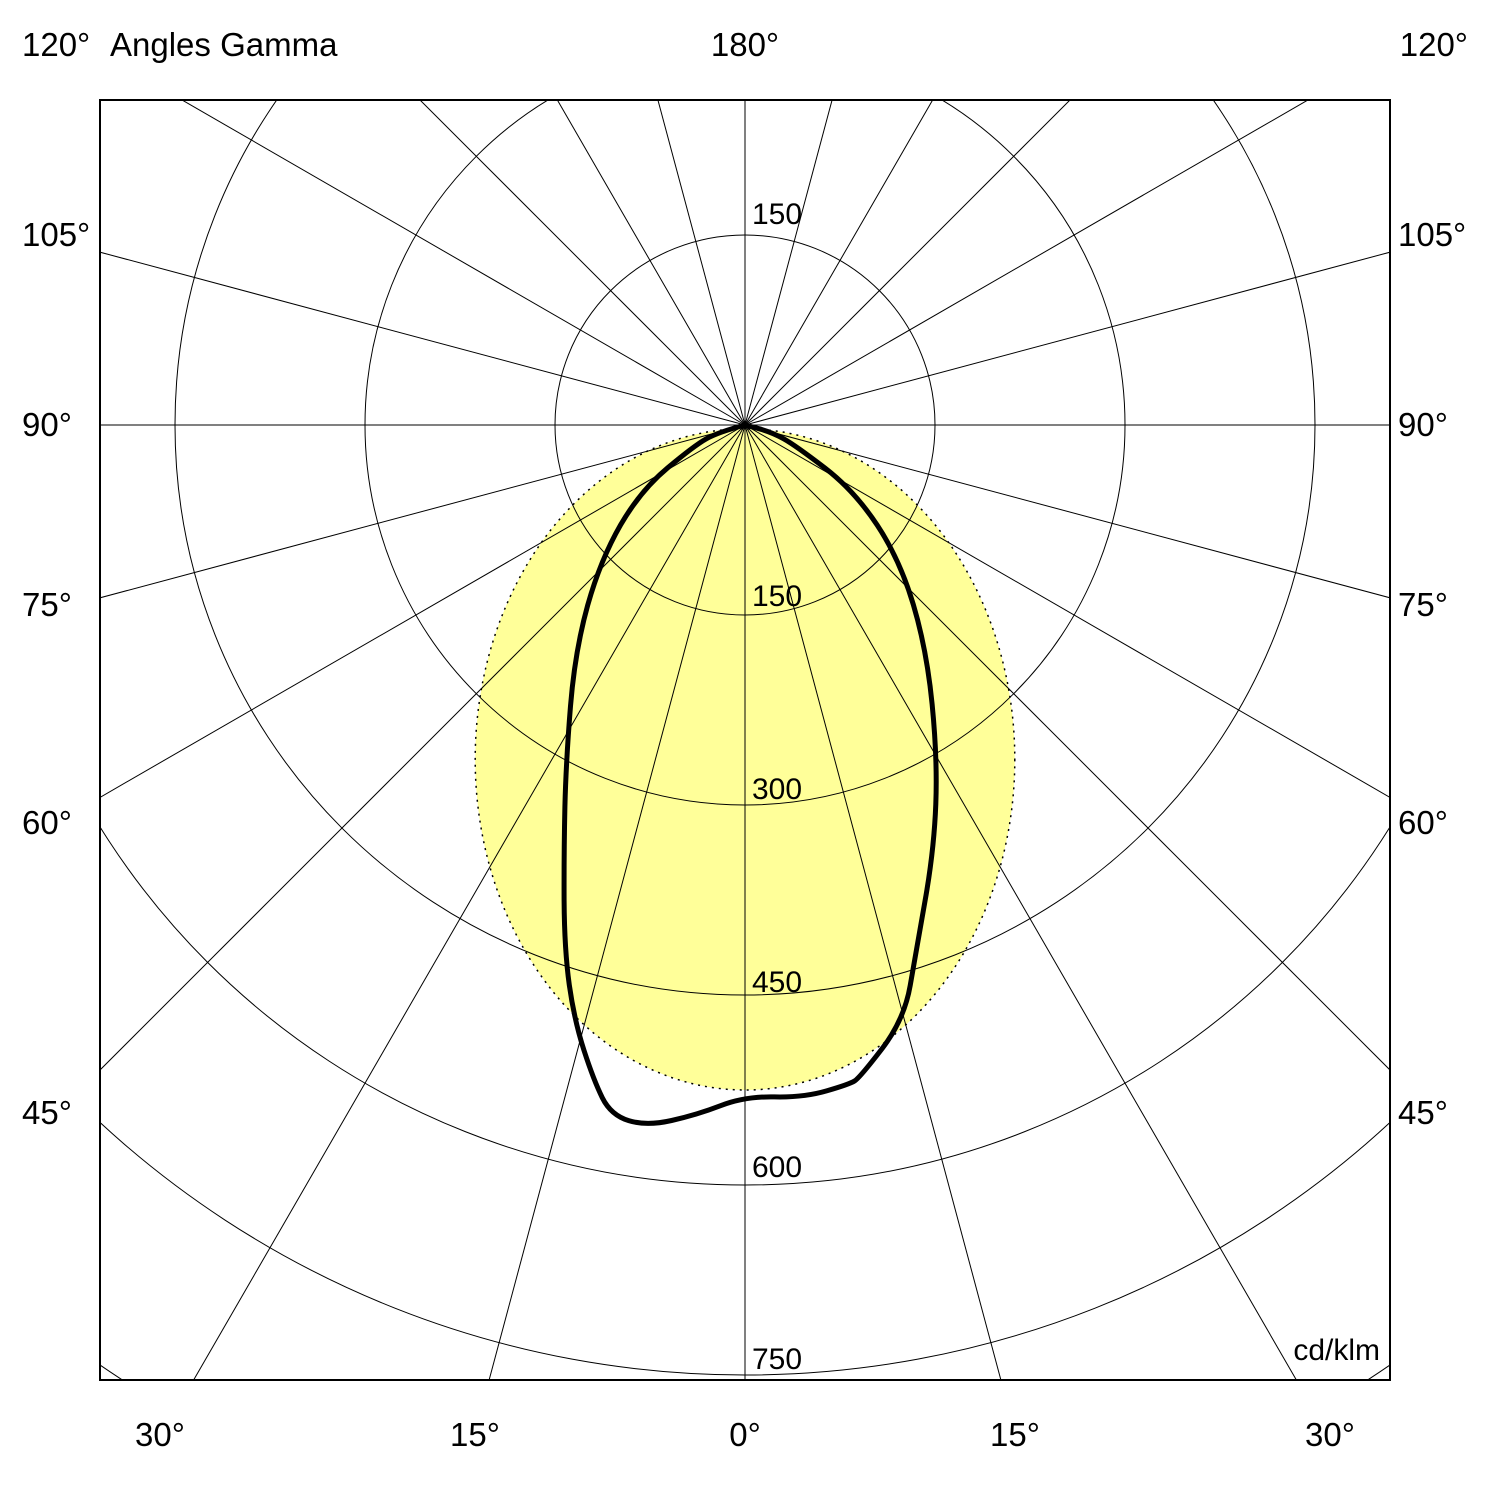 The image size is (1490, 1490). What do you see at coordinates (745, 44) in the screenshot?
I see `gamma-label-top-center-180: 180°` at bounding box center [745, 44].